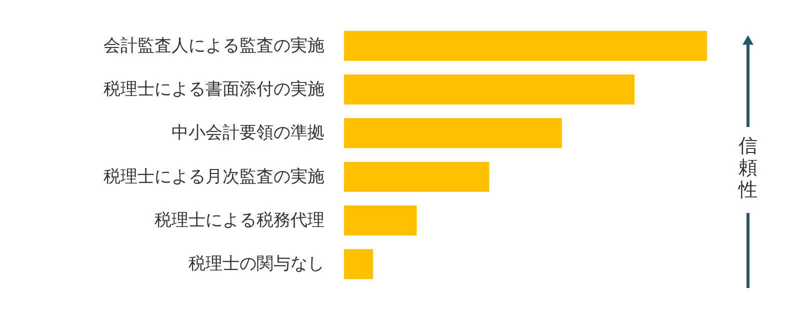 This screenshot has width=804, height=336. Describe the element at coordinates (214, 46) in the screenshot. I see `y-tick-label: 会計監査人による監査の実施` at that location.